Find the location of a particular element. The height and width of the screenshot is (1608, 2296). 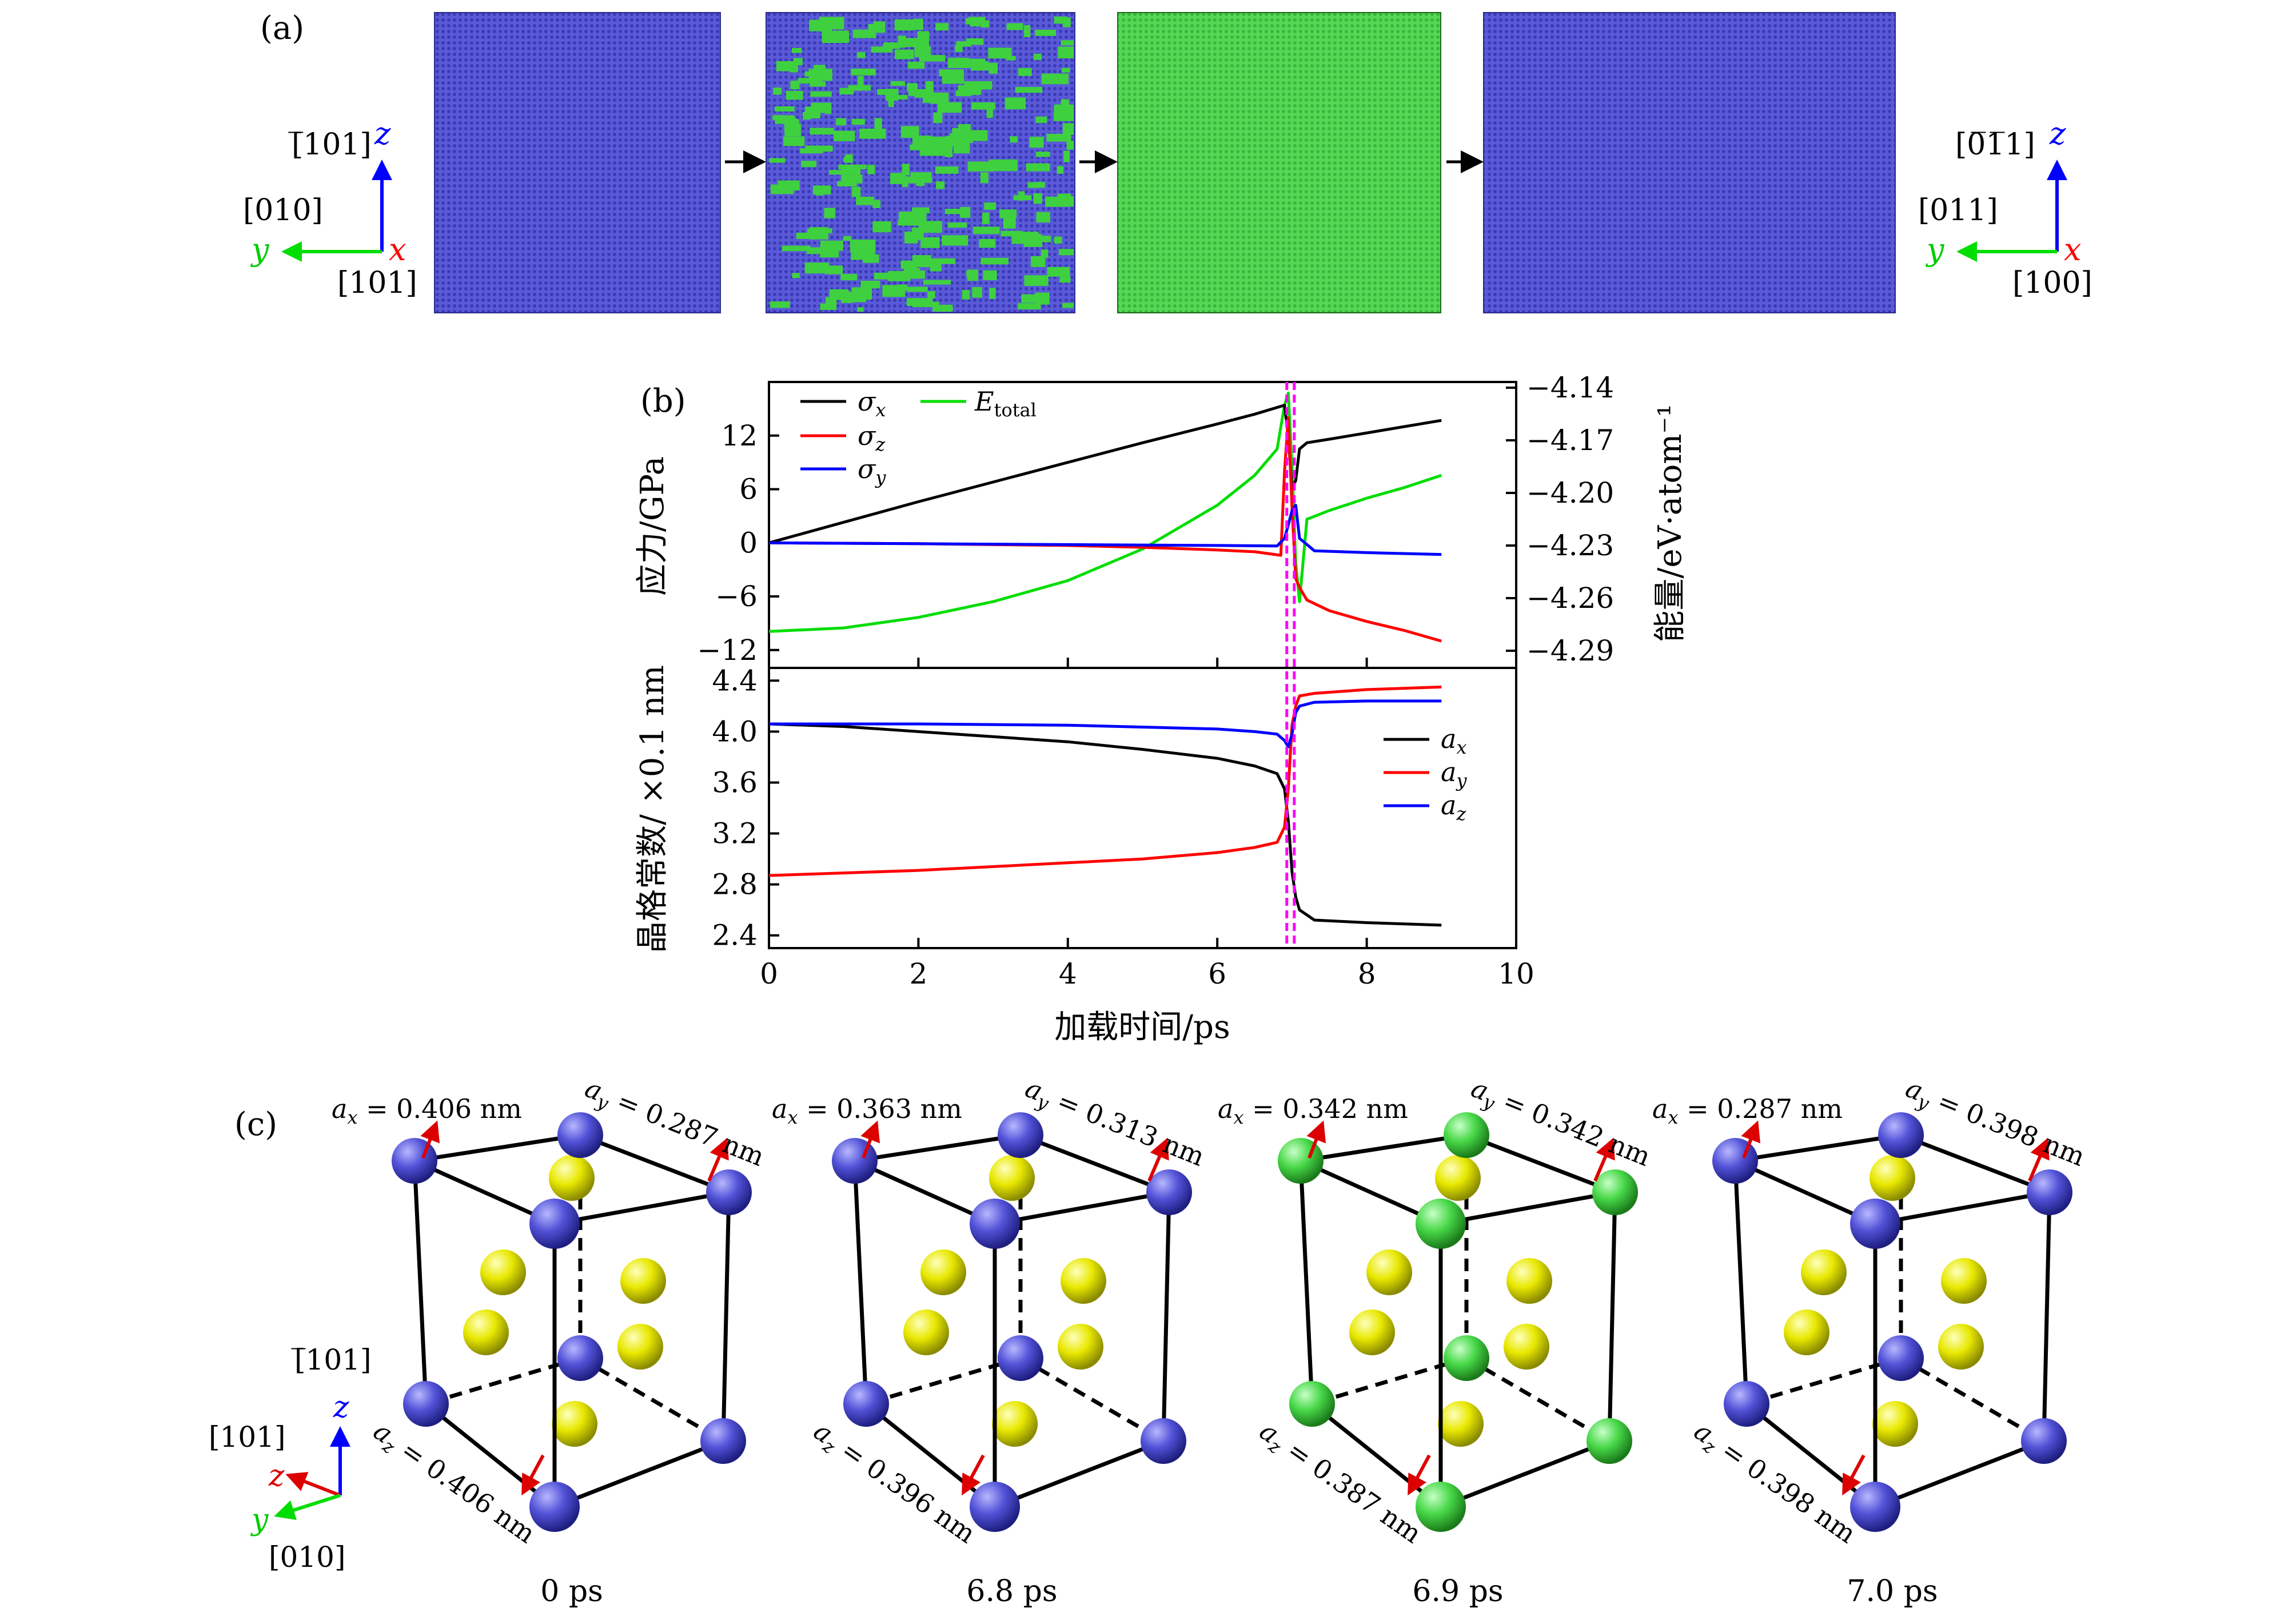

legend-sy-label: σy is located at coordinates (872, 470).